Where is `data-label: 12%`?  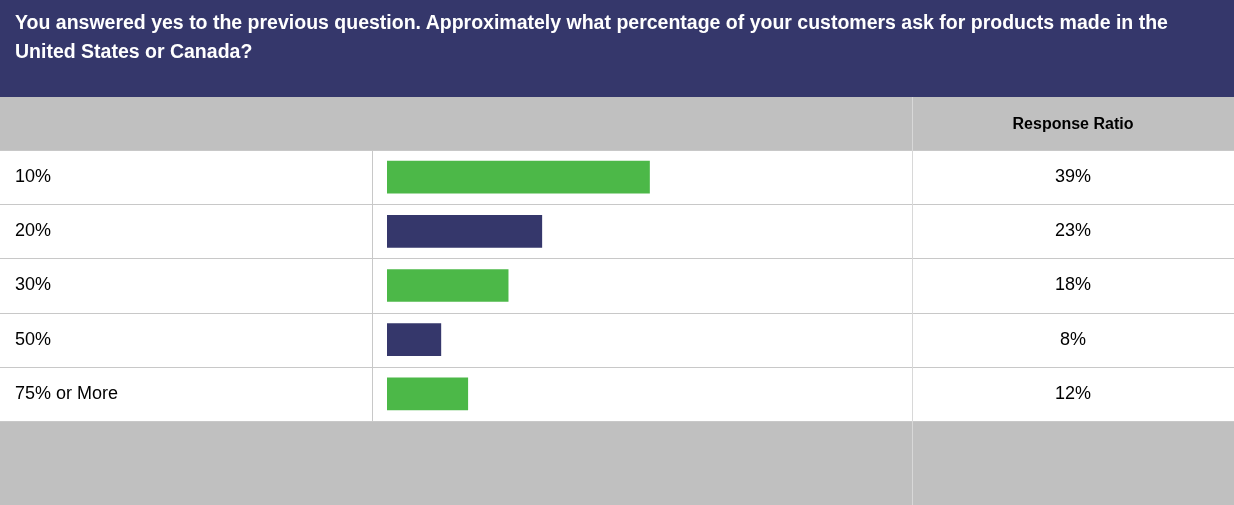
data-label: 12% is located at coordinates (1073, 392).